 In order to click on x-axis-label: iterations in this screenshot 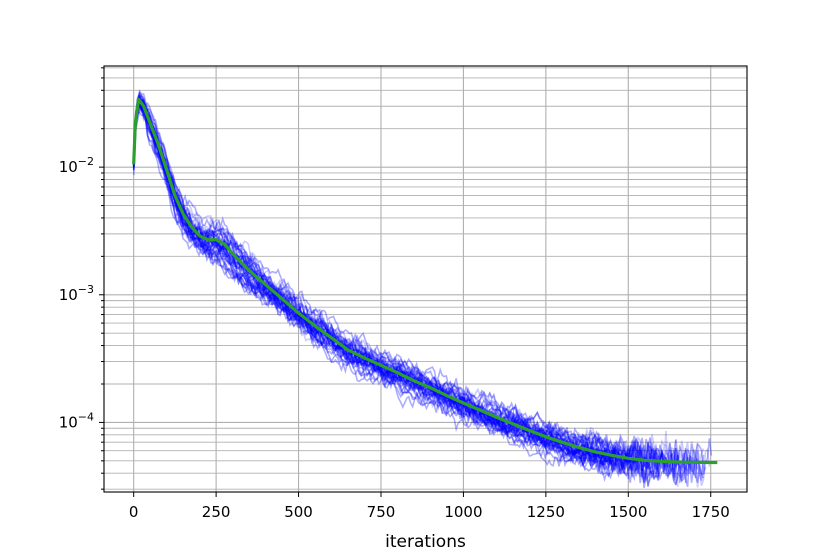, I will do `click(425, 542)`.